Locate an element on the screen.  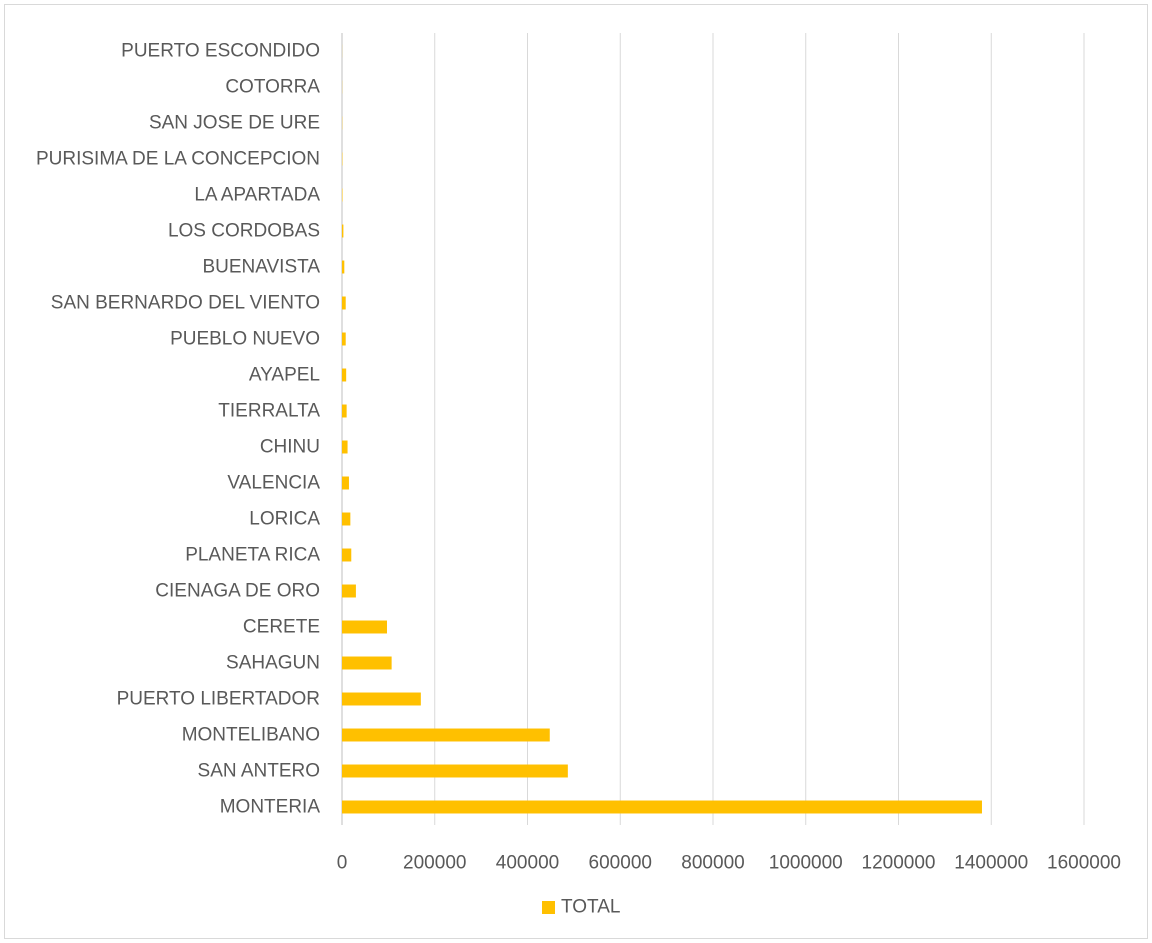
x-tick-label: 200000 is located at coordinates (434, 863).